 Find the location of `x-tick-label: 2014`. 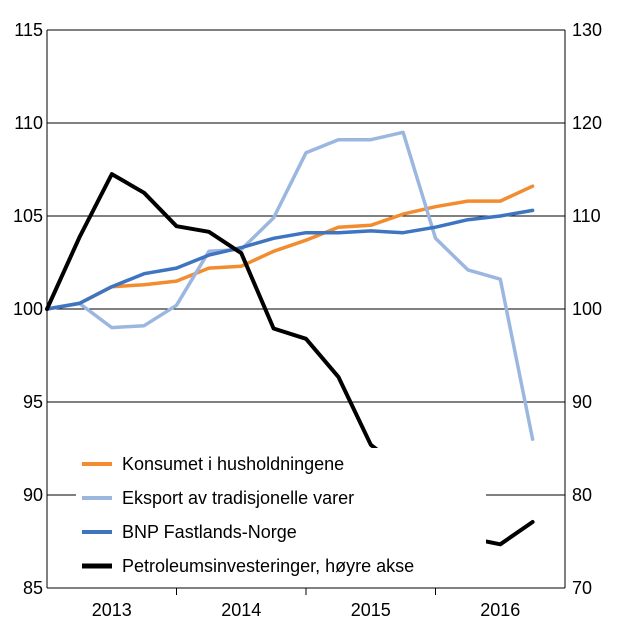

x-tick-label: 2014 is located at coordinates (241, 610).